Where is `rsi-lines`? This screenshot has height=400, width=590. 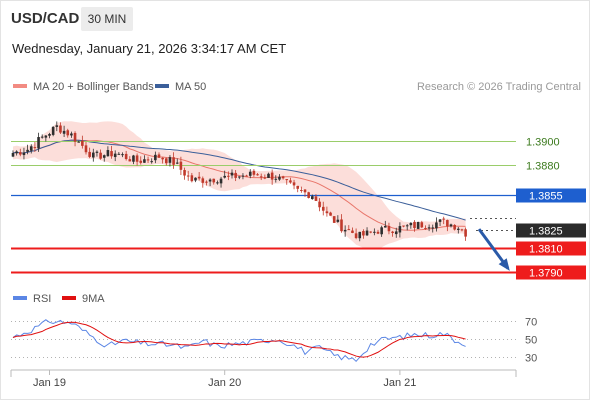
rsi-lines is located at coordinates (239, 341).